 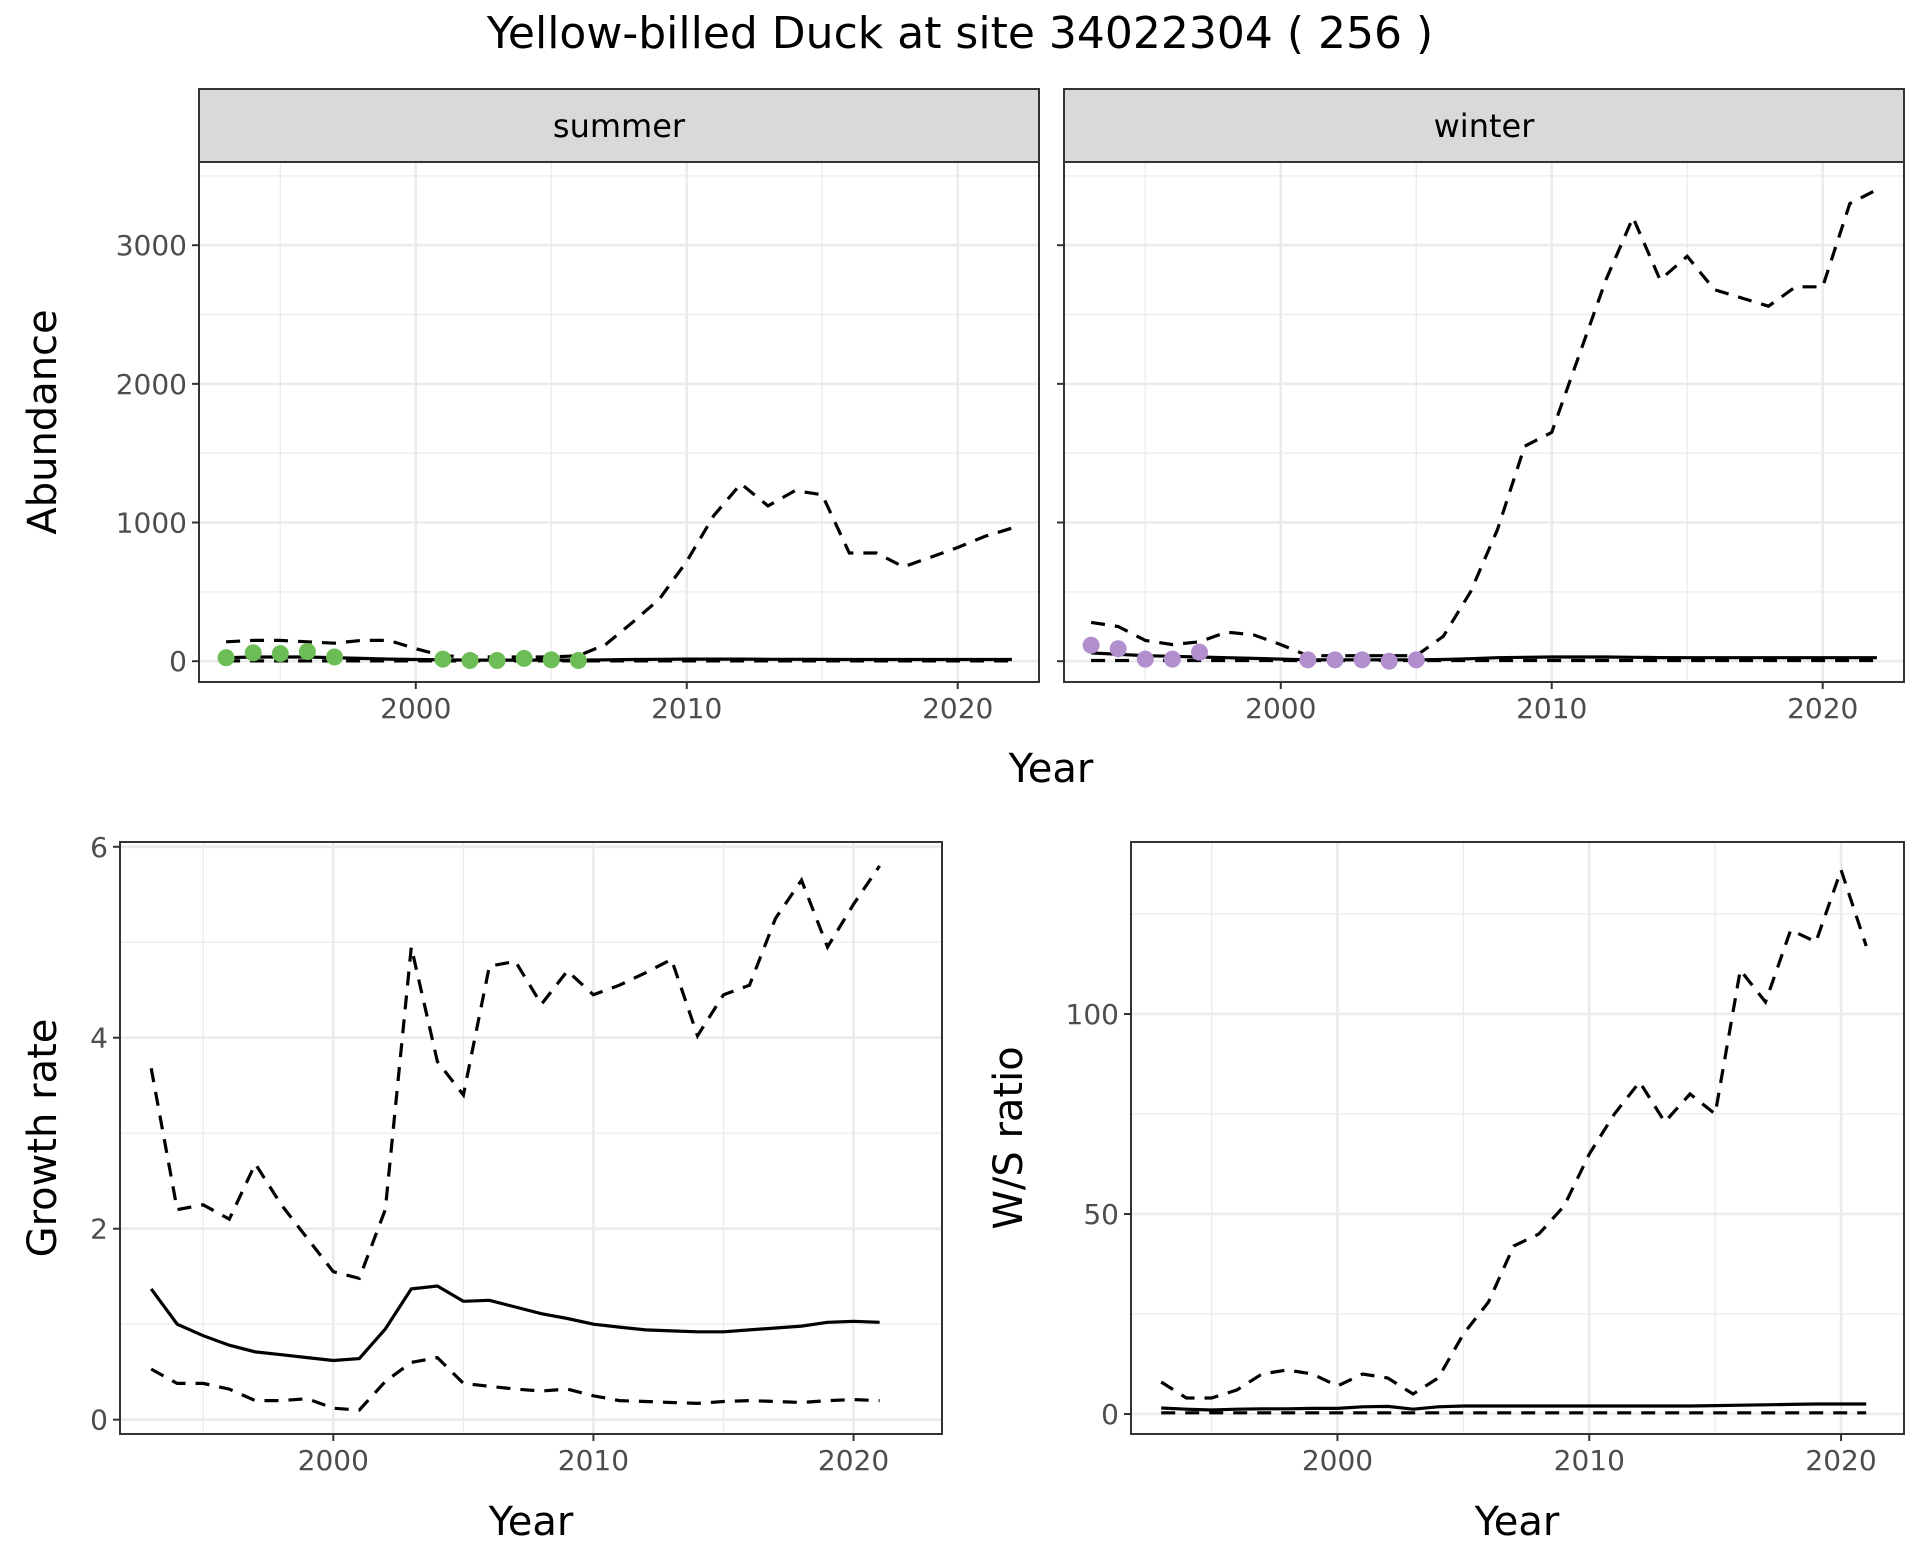 What do you see at coordinates (1101, 1214) in the screenshot?
I see `y-tick-label: 50` at bounding box center [1101, 1214].